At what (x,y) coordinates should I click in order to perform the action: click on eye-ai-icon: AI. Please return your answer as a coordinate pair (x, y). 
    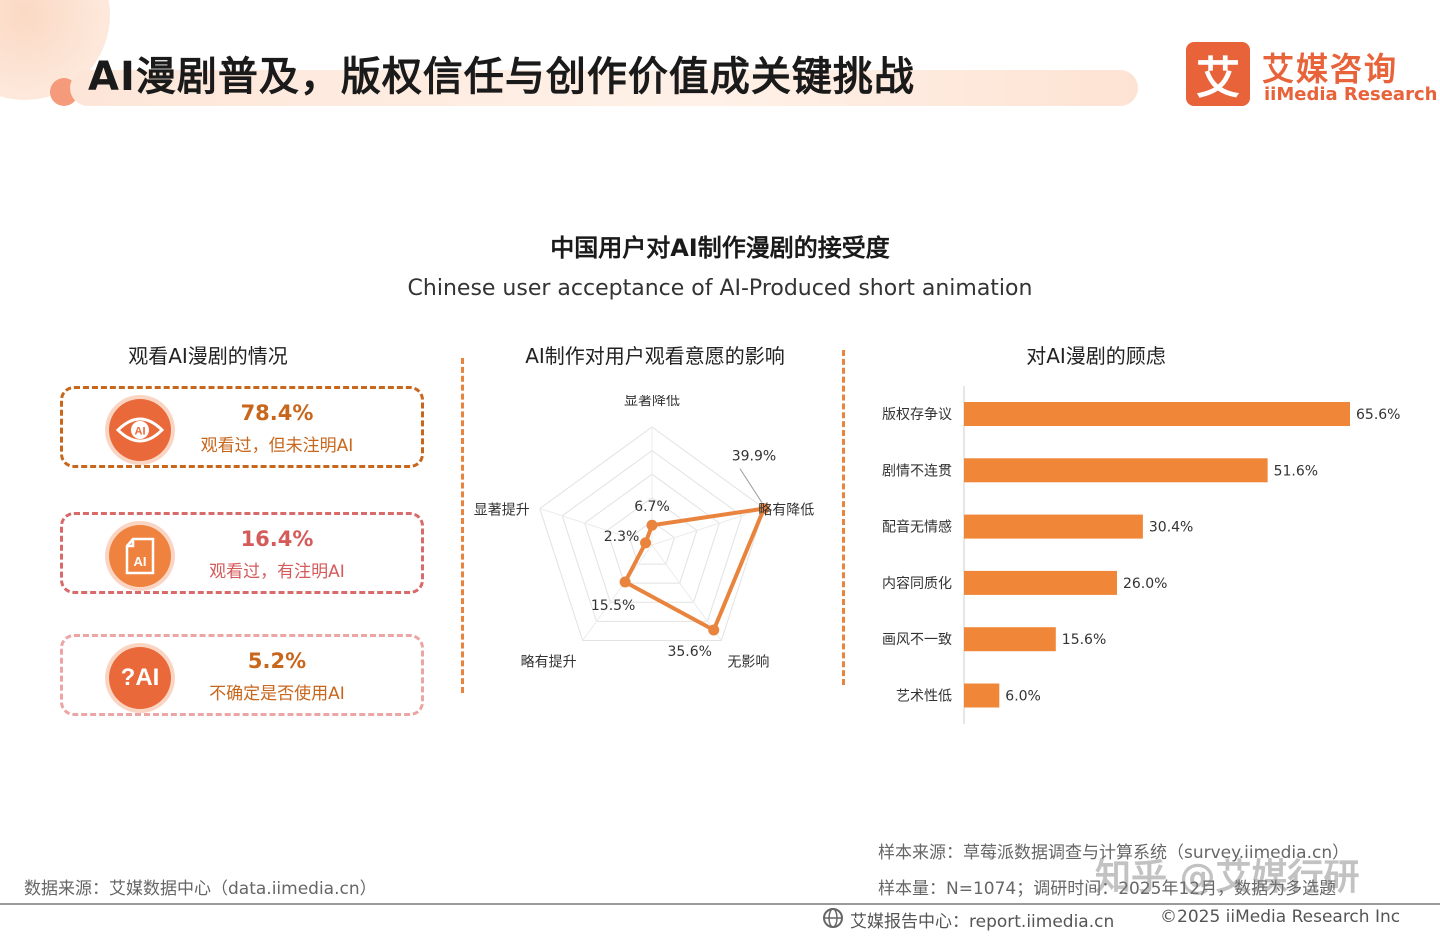
    Looking at the image, I should click on (140, 430).